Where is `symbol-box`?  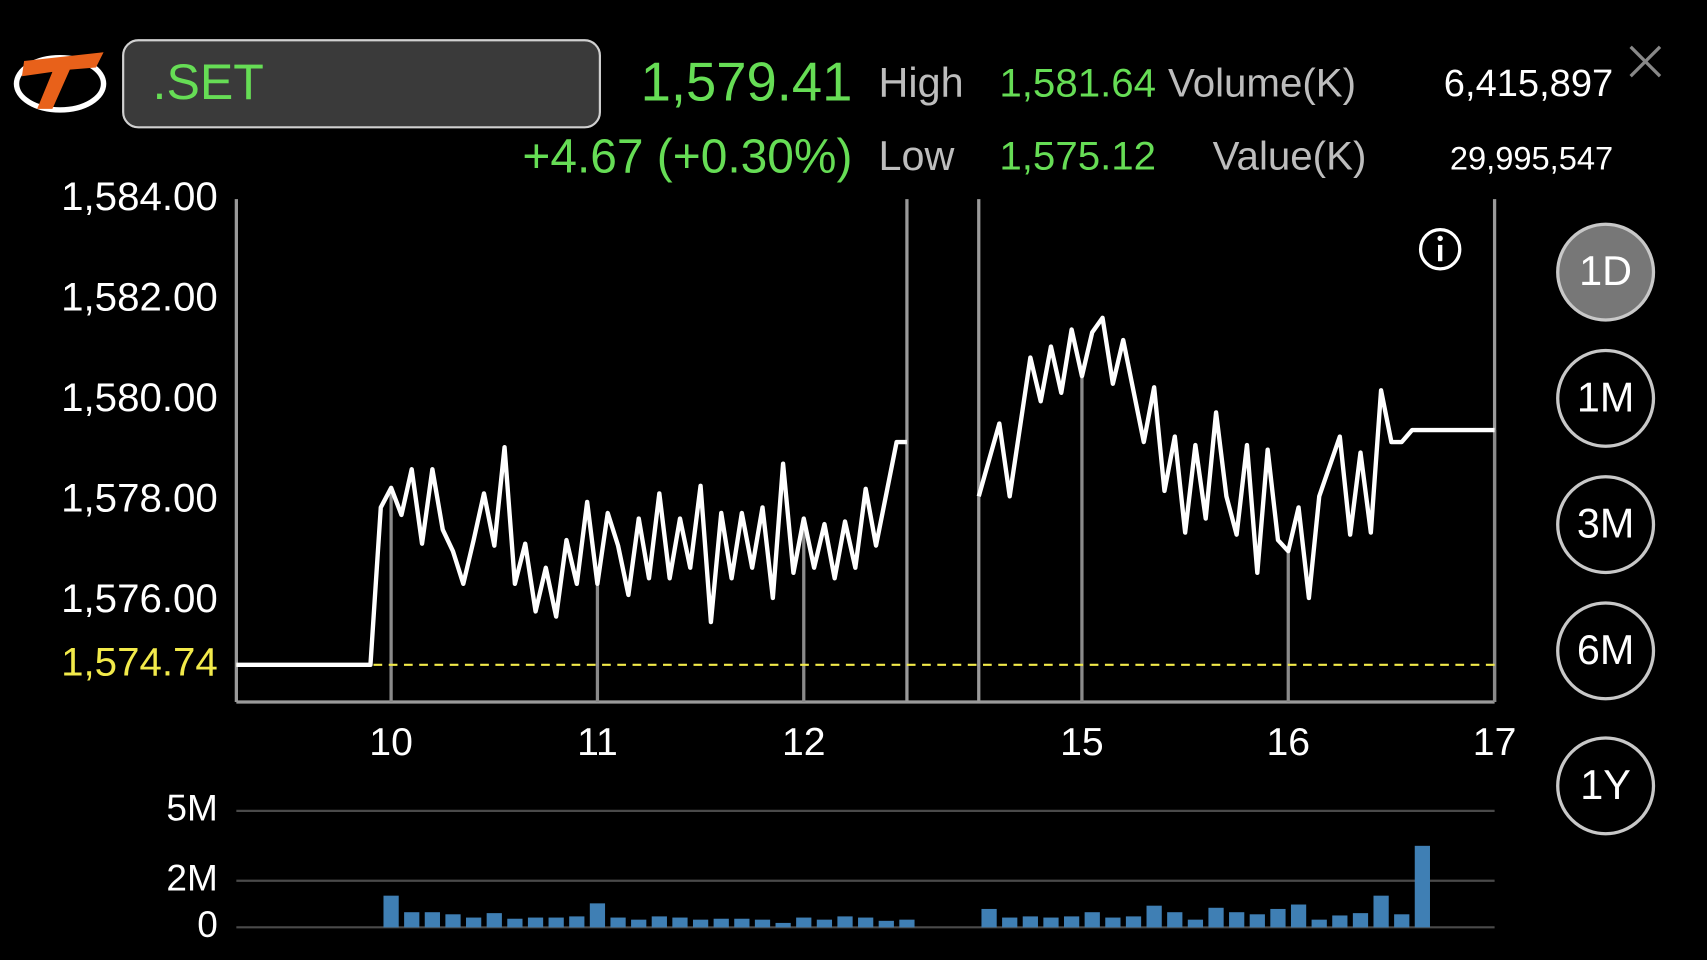 symbol-box is located at coordinates (361, 84).